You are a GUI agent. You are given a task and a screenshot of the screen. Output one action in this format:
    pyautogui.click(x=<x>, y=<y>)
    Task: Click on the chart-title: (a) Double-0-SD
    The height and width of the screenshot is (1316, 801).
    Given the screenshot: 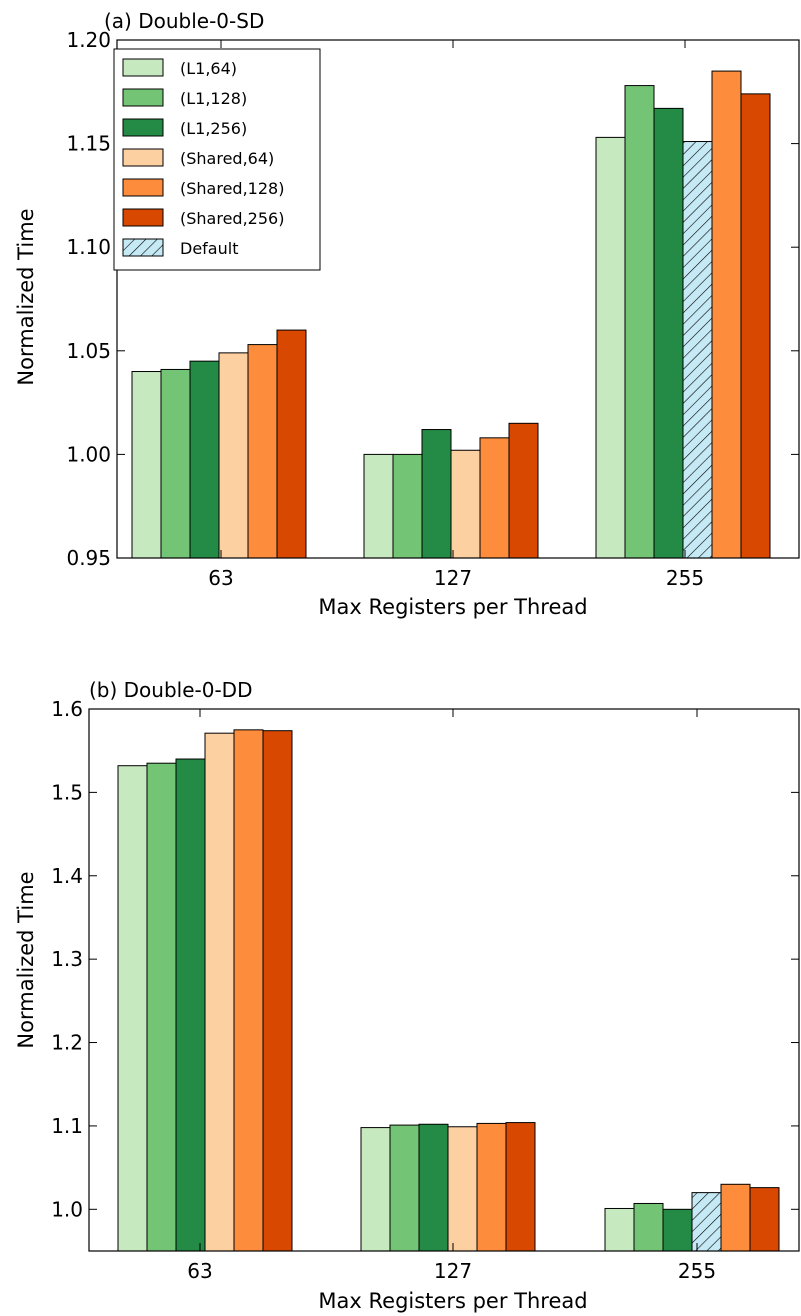 What is the action you would take?
    pyautogui.click(x=184, y=21)
    